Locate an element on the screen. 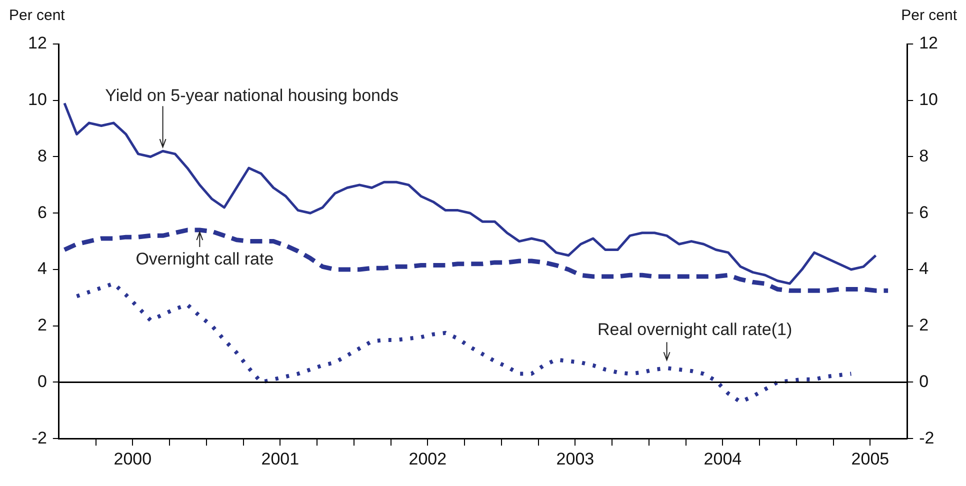 This screenshot has height=486, width=966. y2-tick-label: -2 is located at coordinates (926, 438).